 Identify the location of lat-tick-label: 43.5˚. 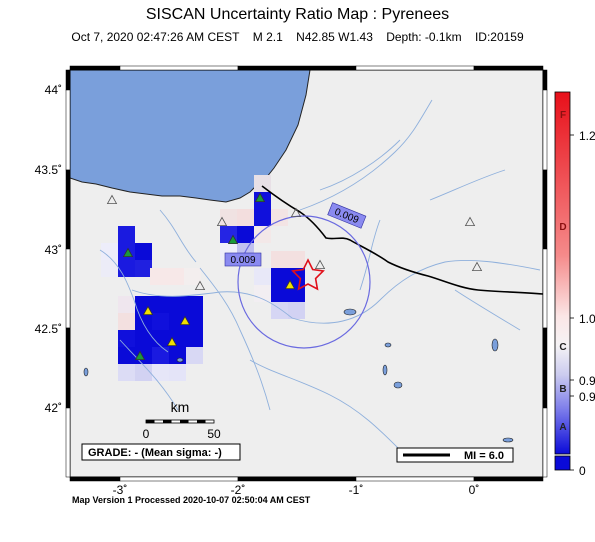
(48, 170).